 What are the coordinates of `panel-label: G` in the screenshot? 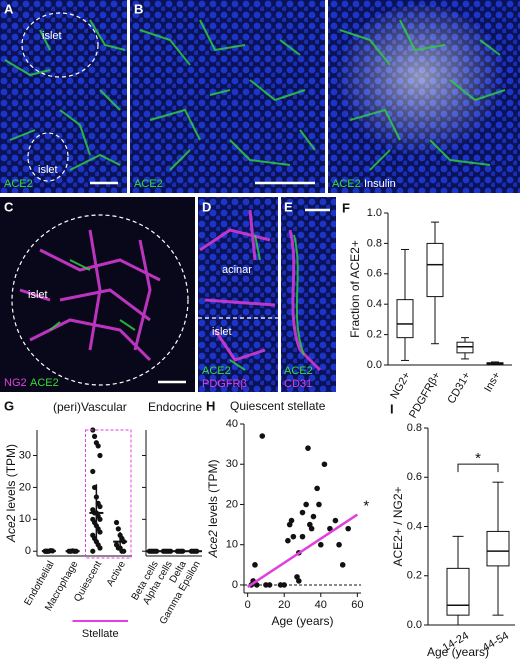 It's located at (9, 405).